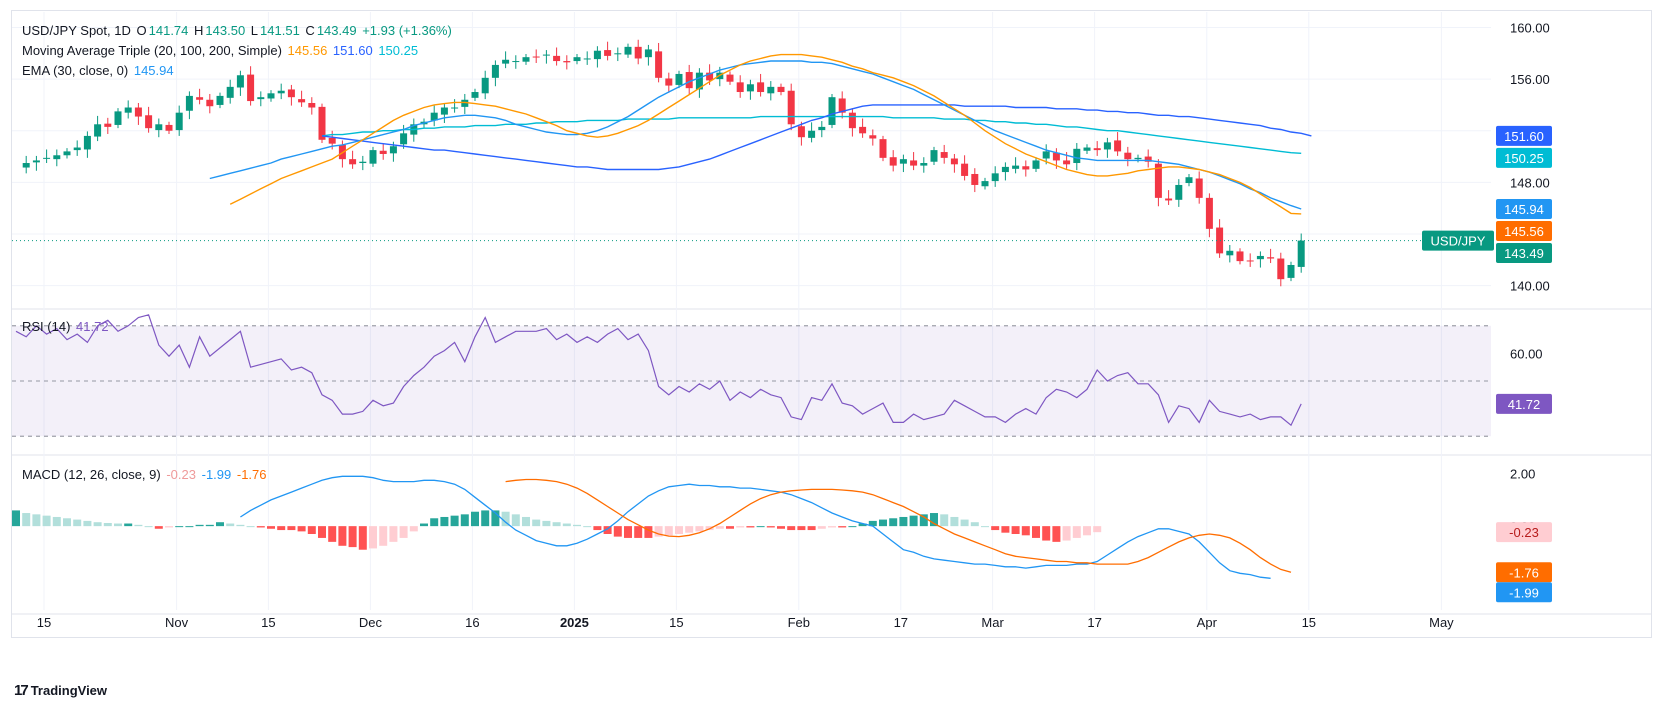 The width and height of the screenshot is (1656, 718). What do you see at coordinates (1524, 209) in the screenshot?
I see `price-badge-label: 145.94` at bounding box center [1524, 209].